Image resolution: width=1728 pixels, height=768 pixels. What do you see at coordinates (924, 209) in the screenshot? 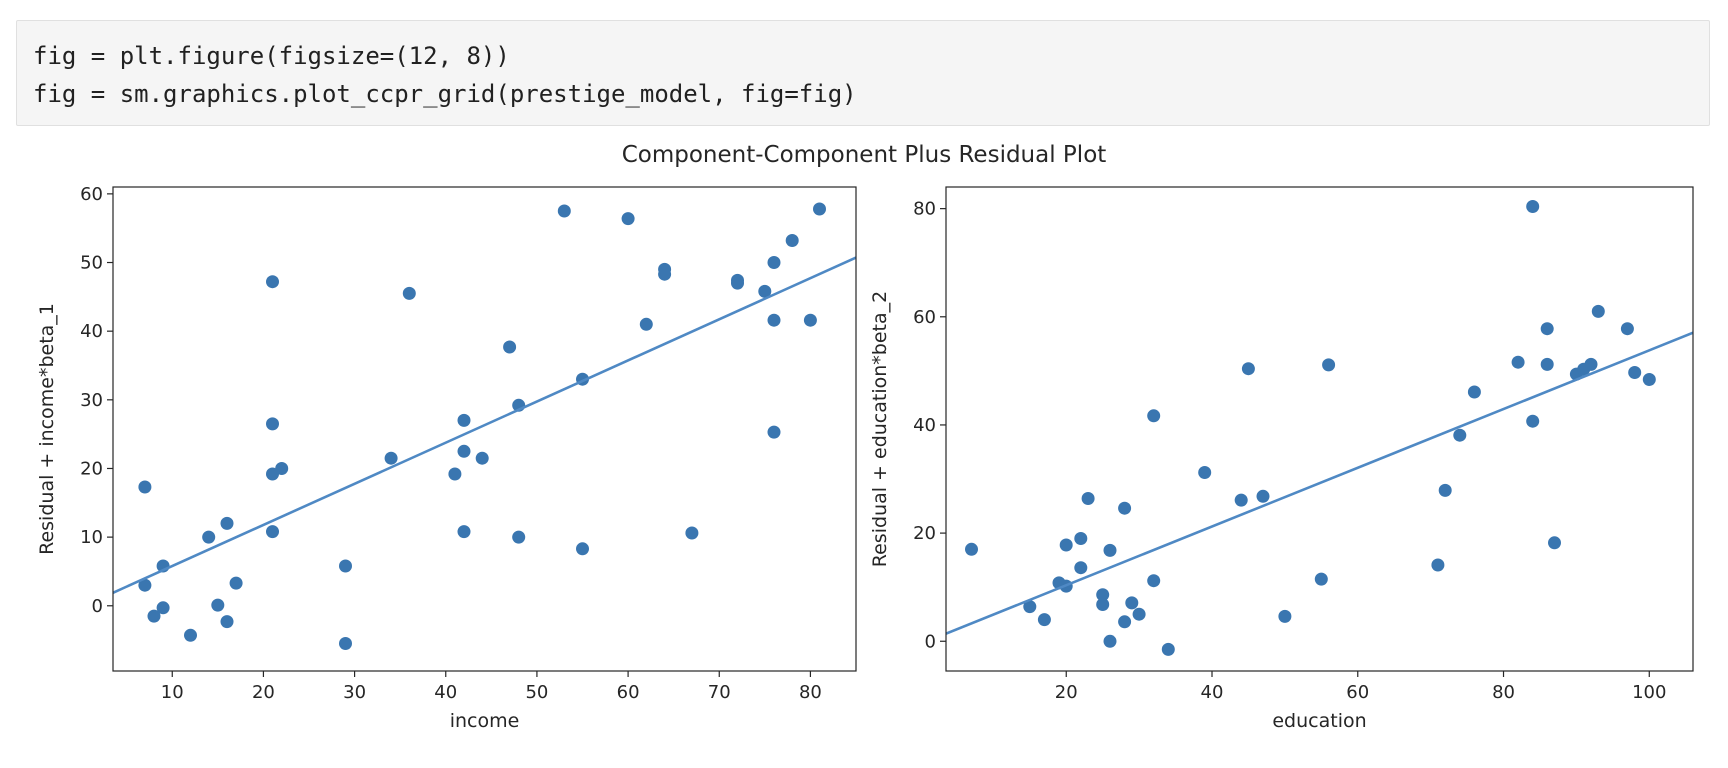
I see `y-tick-label: 80` at bounding box center [924, 209].